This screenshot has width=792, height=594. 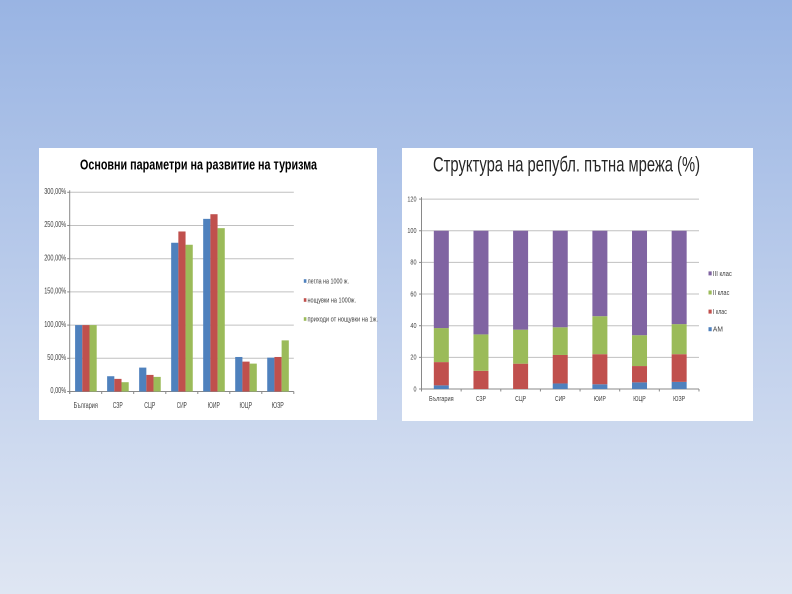 I want to click on svg-text: 0,00%, so click(x=58, y=390).